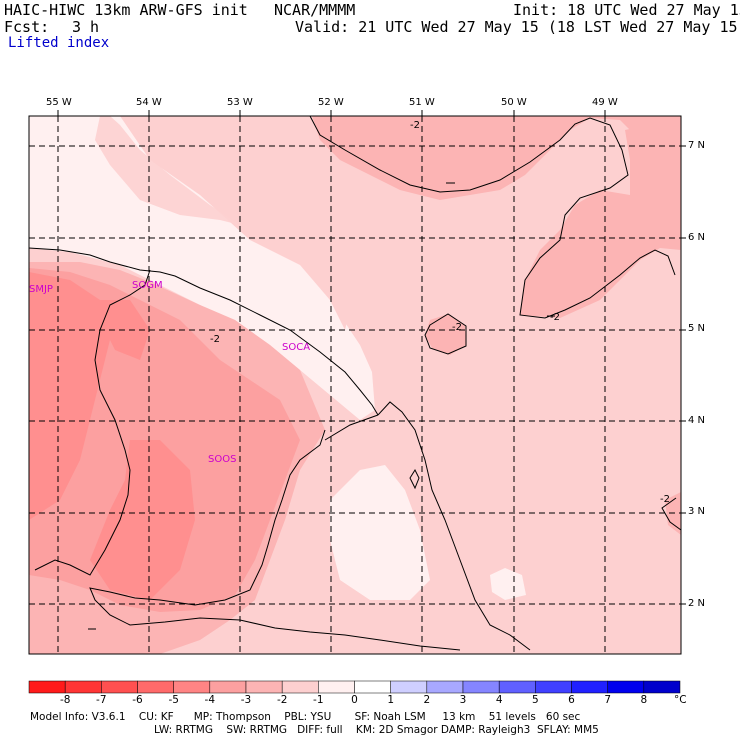 This screenshot has width=740, height=740. I want to click on legend-tick-label: 4, so click(499, 700).